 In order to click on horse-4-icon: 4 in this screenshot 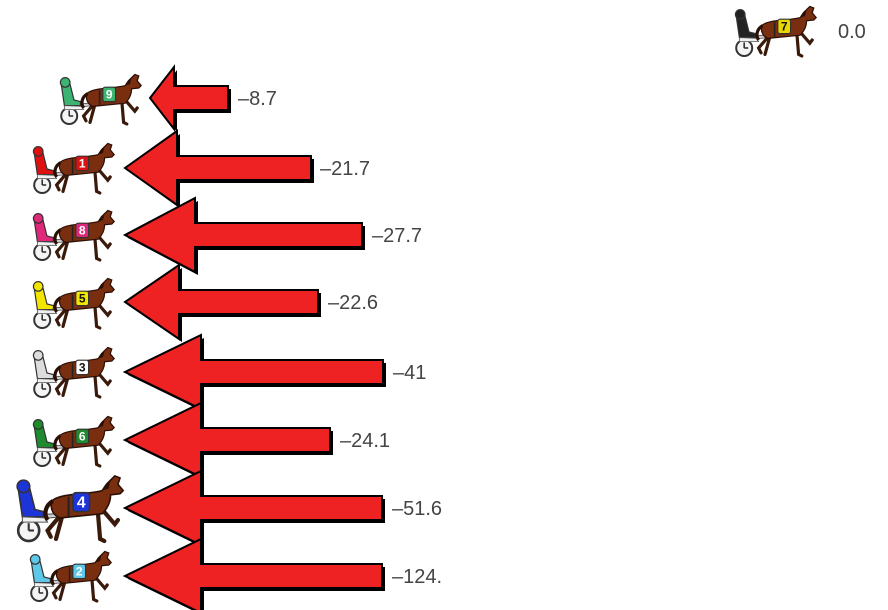, I will do `click(70, 509)`.